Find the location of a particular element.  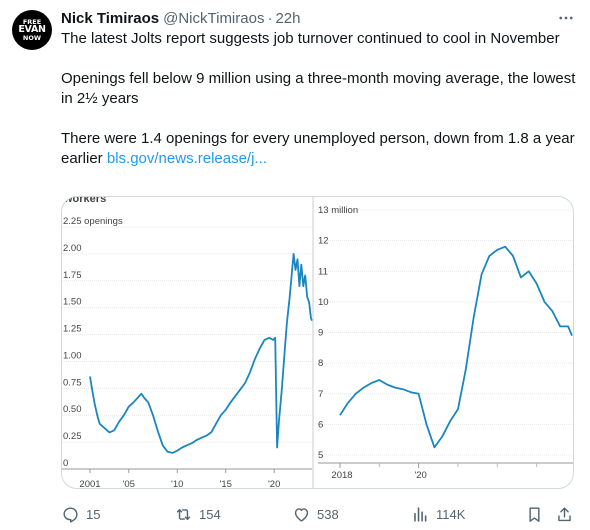

chart-1-ytick-label: 0.25 is located at coordinates (72, 436).